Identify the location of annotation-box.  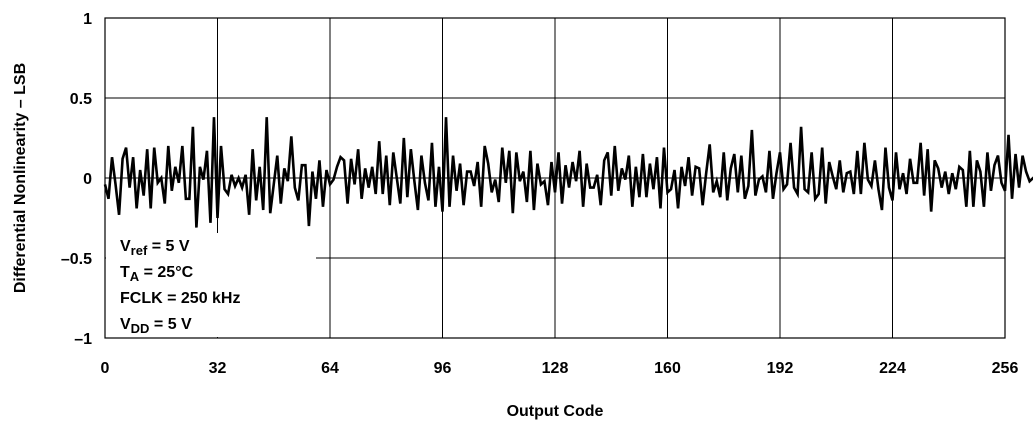
(211, 285).